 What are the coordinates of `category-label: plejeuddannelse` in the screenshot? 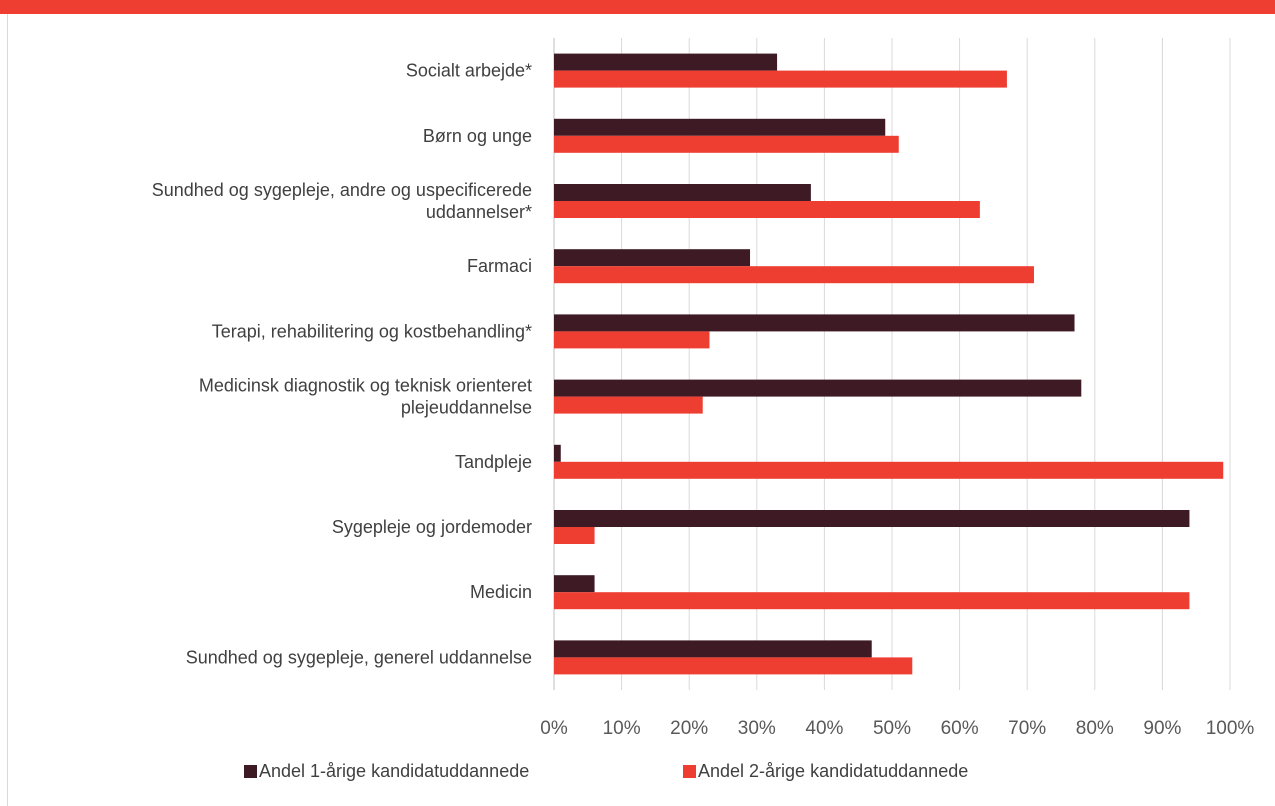 It's located at (466, 408).